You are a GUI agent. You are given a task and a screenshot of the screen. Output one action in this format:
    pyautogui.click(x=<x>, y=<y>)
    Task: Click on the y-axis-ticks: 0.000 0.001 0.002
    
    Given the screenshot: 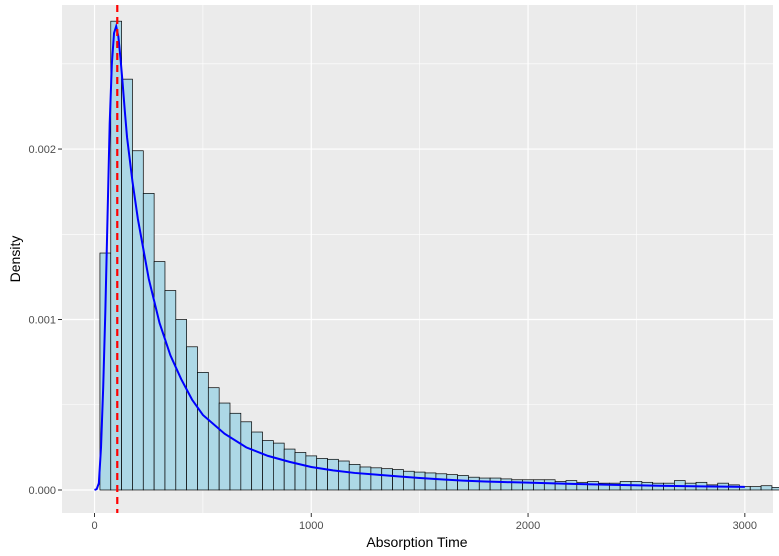 What is the action you would take?
    pyautogui.click(x=45, y=320)
    